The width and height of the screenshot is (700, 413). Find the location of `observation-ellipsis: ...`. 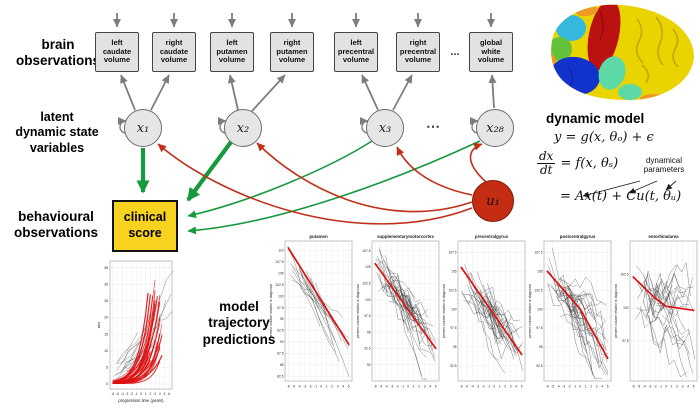

observation-ellipsis: ... is located at coordinates (455, 52).